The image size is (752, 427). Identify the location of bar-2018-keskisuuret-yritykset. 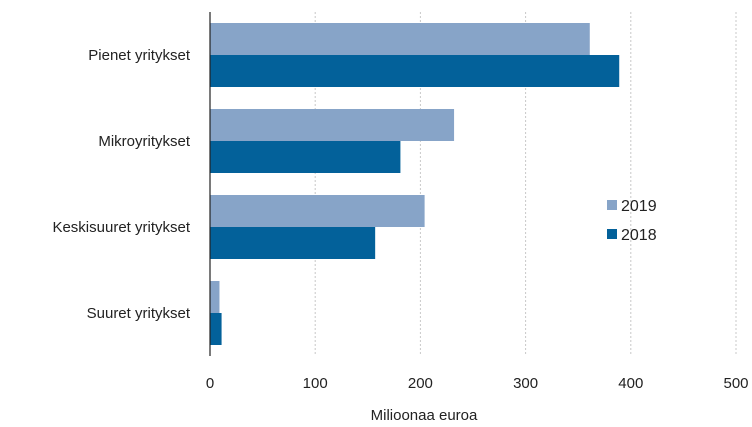
(293, 243).